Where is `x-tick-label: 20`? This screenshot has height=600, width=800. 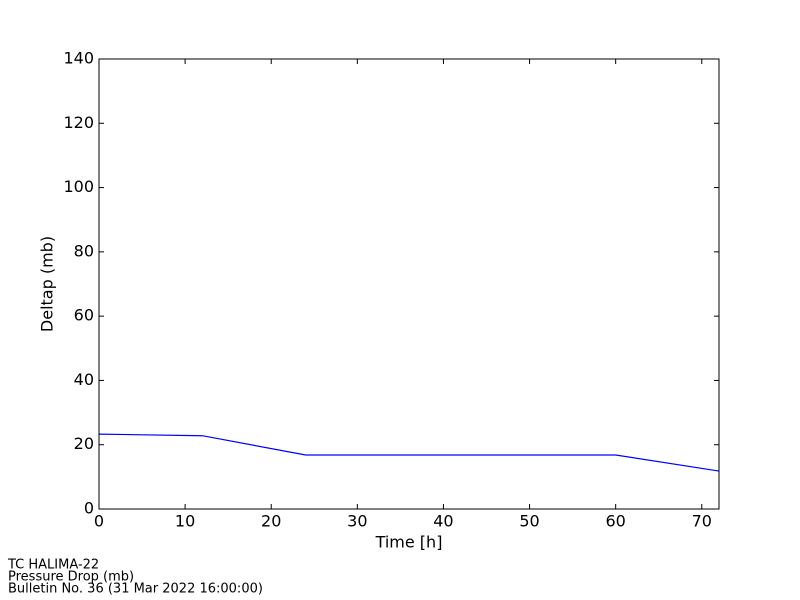 x-tick-label: 20 is located at coordinates (271, 521).